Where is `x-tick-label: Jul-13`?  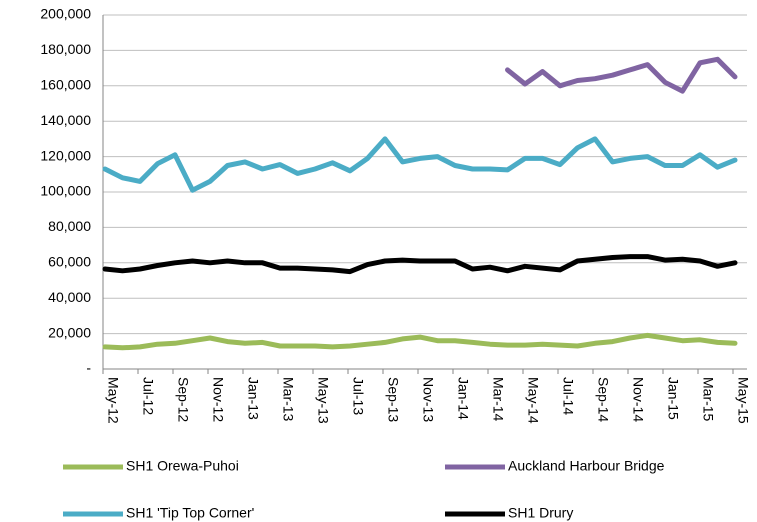 x-tick-label: Jul-13 is located at coordinates (358, 396).